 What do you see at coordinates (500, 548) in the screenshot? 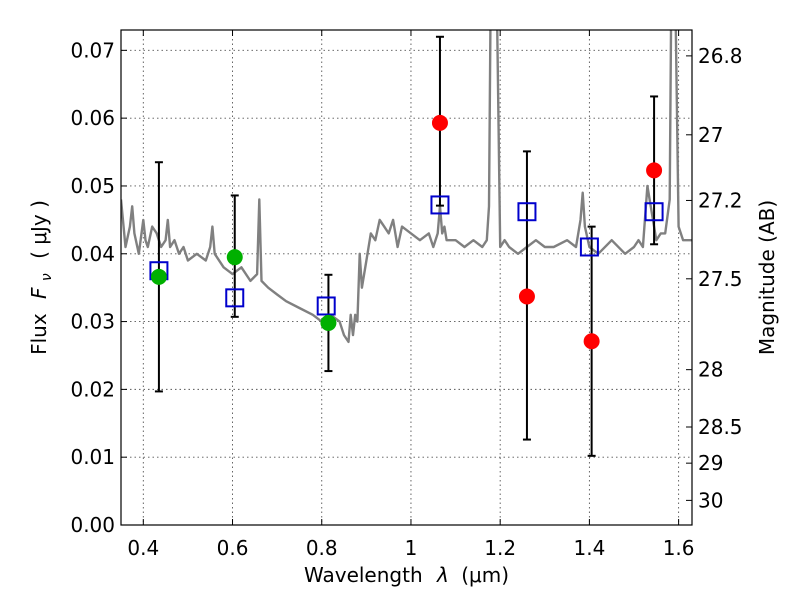
I see `x-tick-label: 1.2` at bounding box center [500, 548].